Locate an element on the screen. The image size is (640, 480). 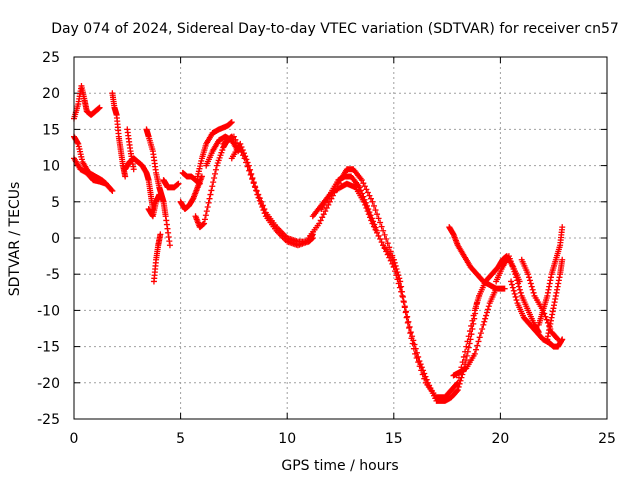
series-O is located at coordinates (214, 149).